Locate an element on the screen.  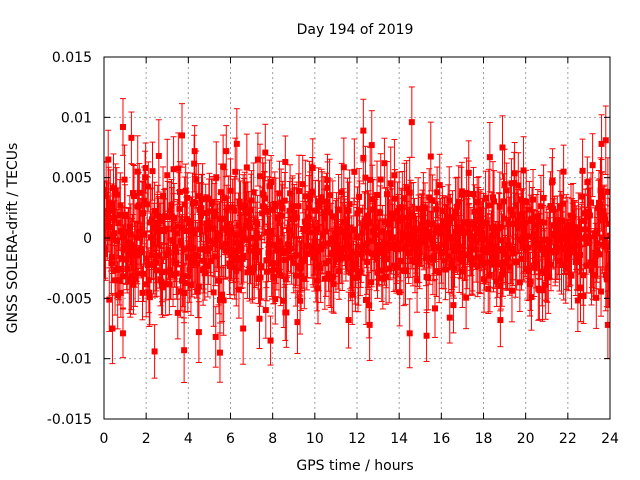
x-axis-label: GPS time / hours is located at coordinates (354, 466).